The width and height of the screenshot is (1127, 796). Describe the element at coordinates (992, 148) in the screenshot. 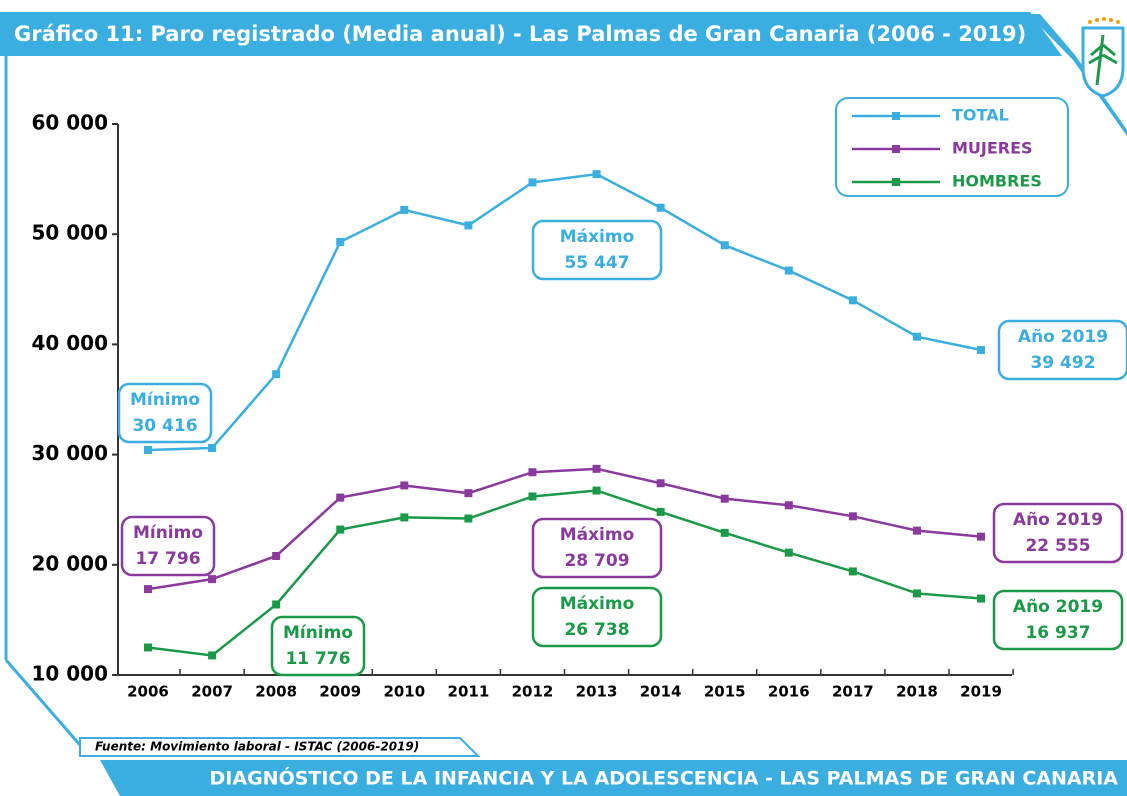

I see `legend-label: MUJERES` at that location.